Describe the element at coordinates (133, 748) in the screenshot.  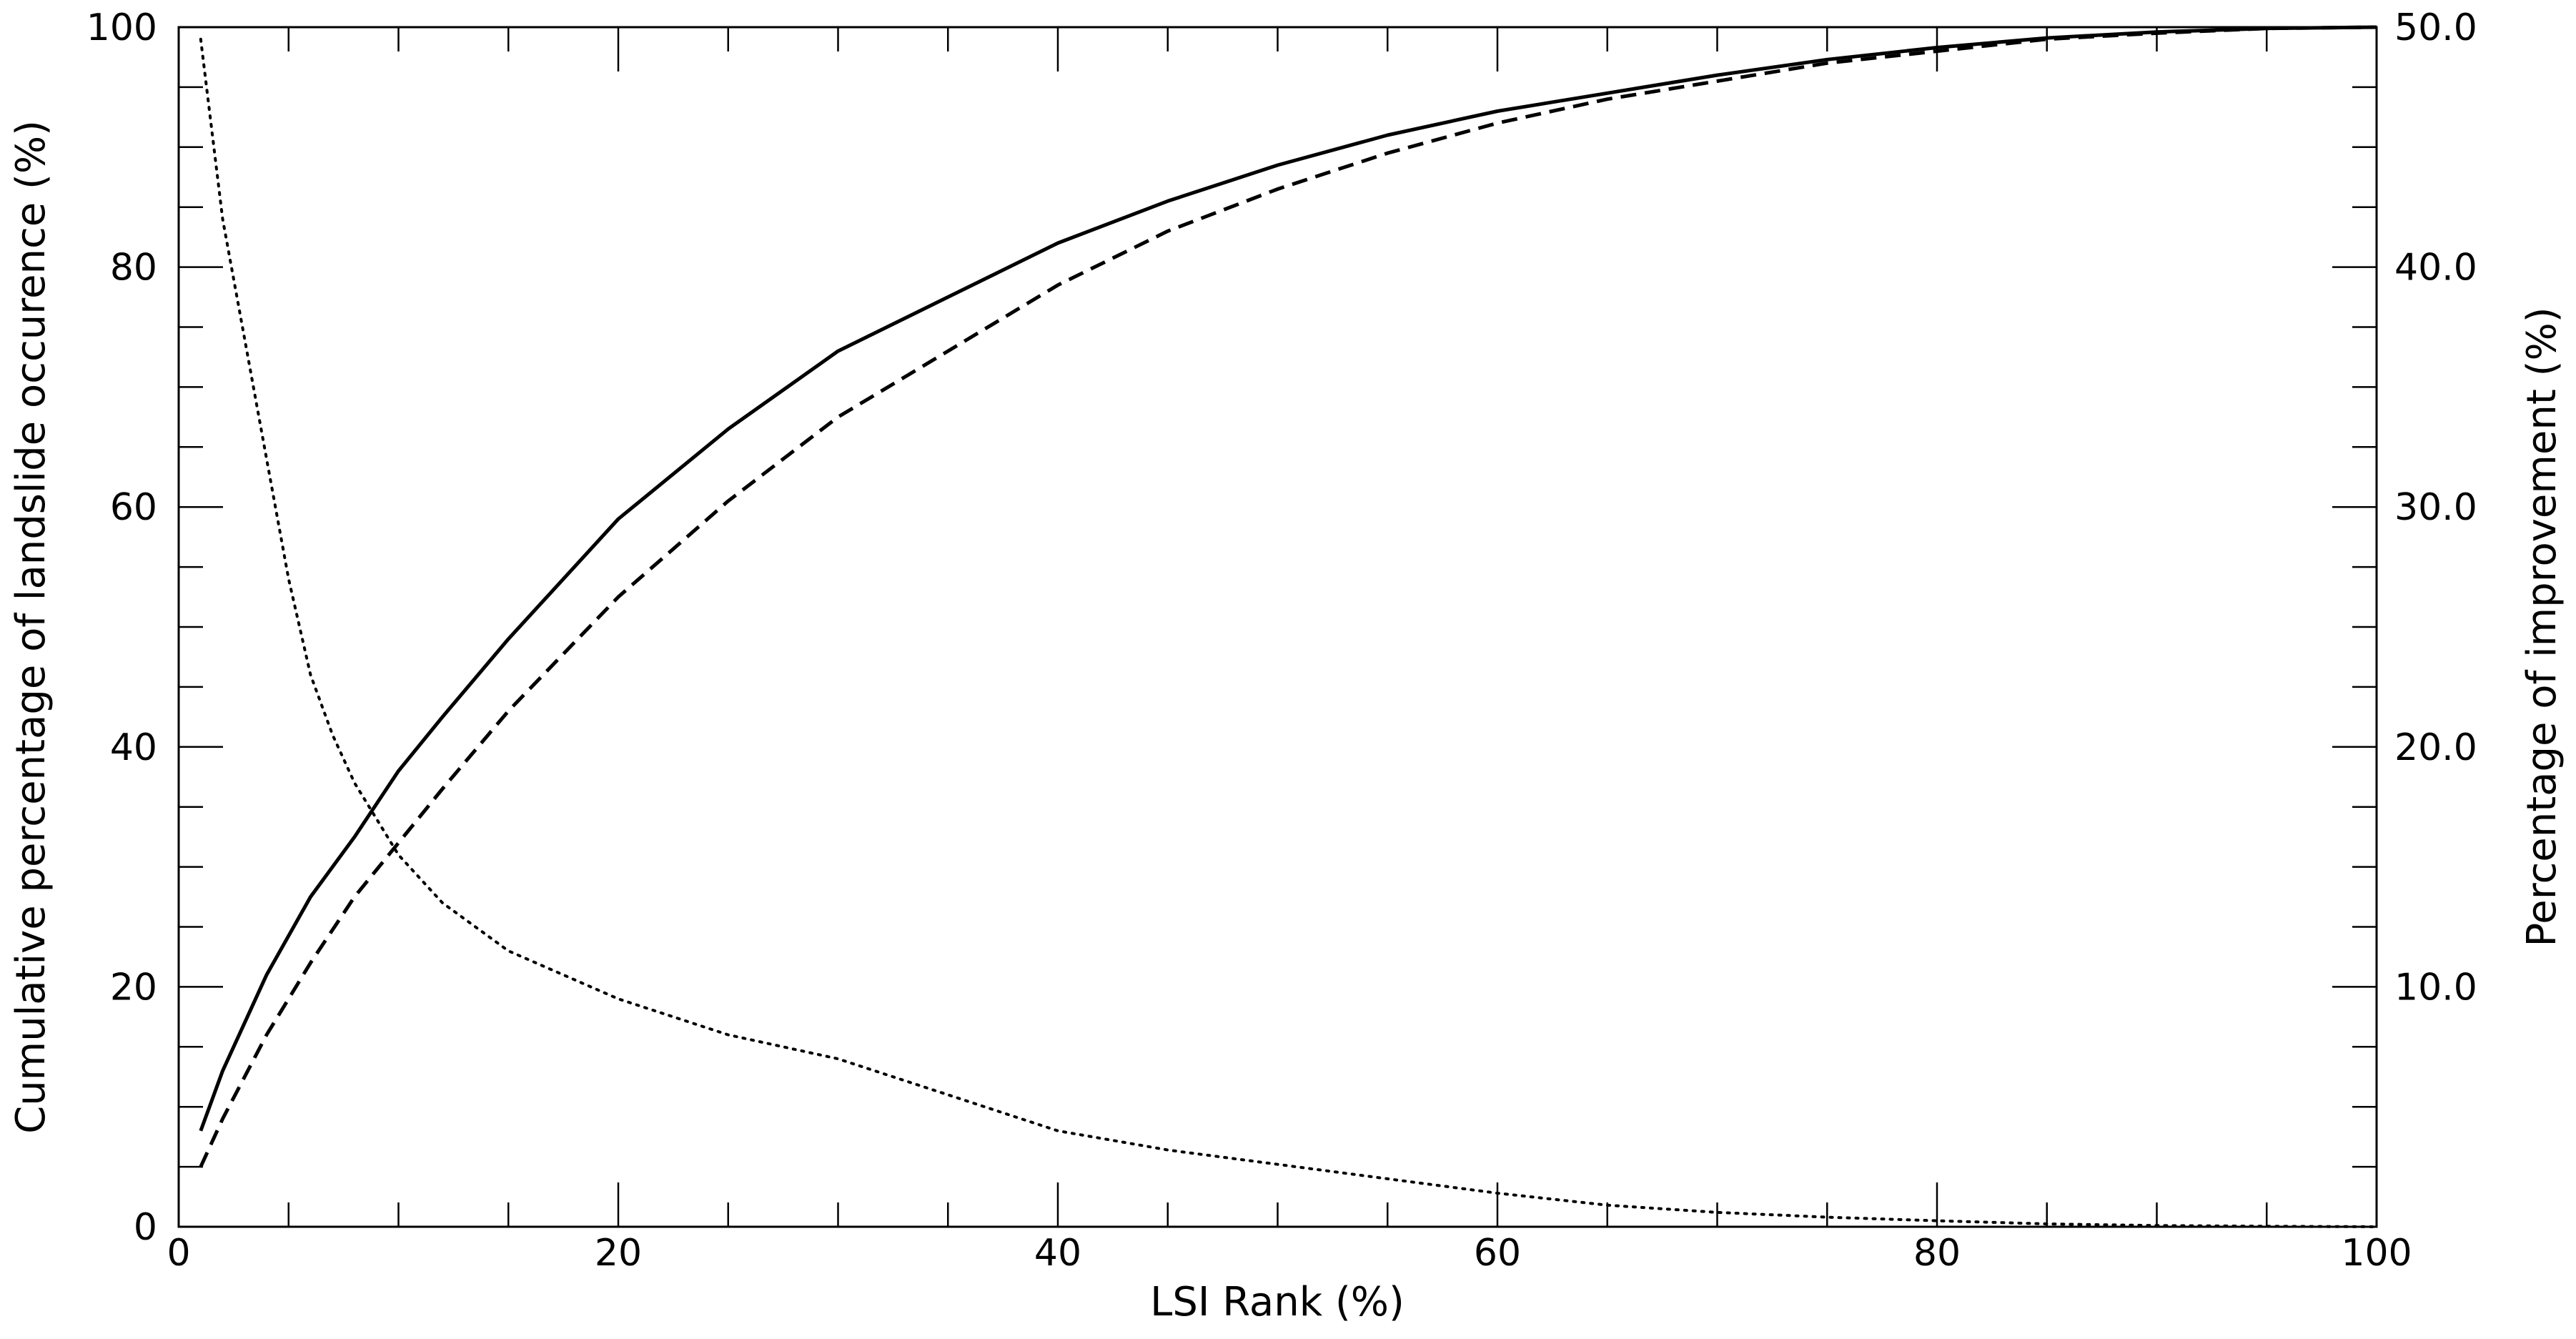
I see `y-tick-label: 40` at that location.